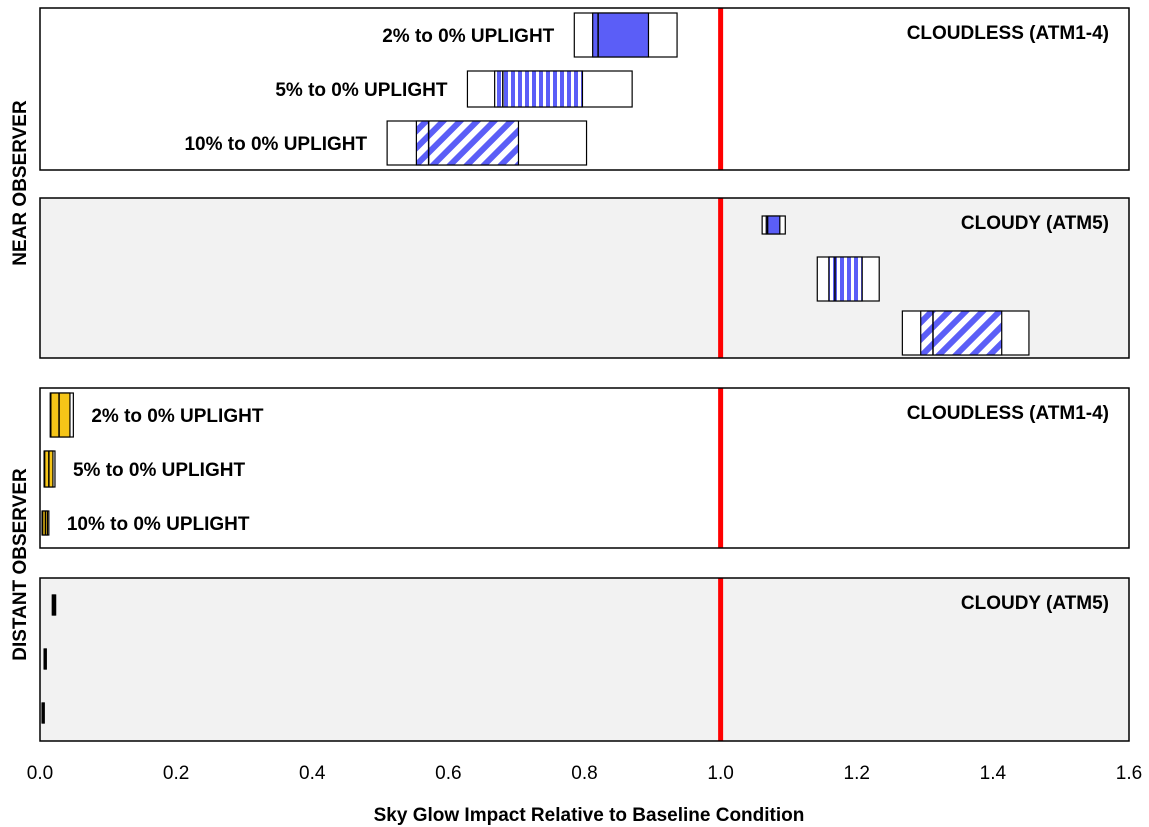 The image size is (1149, 827). I want to click on group-label: NEAR OBSERVER, so click(20, 183).